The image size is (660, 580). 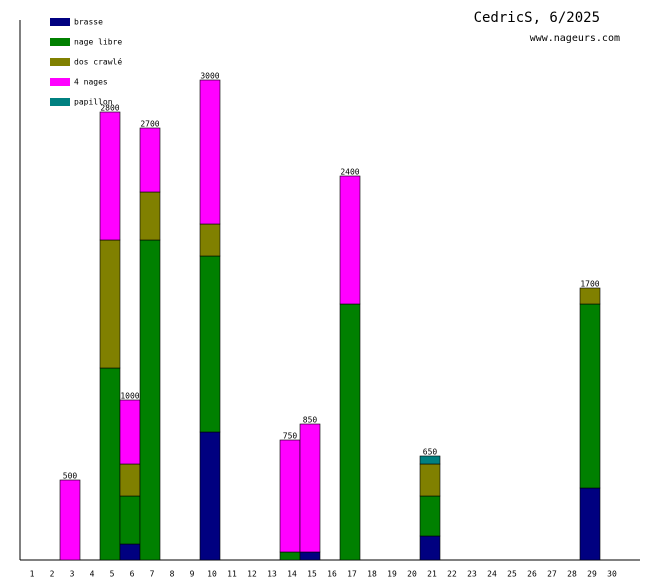 What do you see at coordinates (88, 22) in the screenshot?
I see `legend-label: brasse` at bounding box center [88, 22].